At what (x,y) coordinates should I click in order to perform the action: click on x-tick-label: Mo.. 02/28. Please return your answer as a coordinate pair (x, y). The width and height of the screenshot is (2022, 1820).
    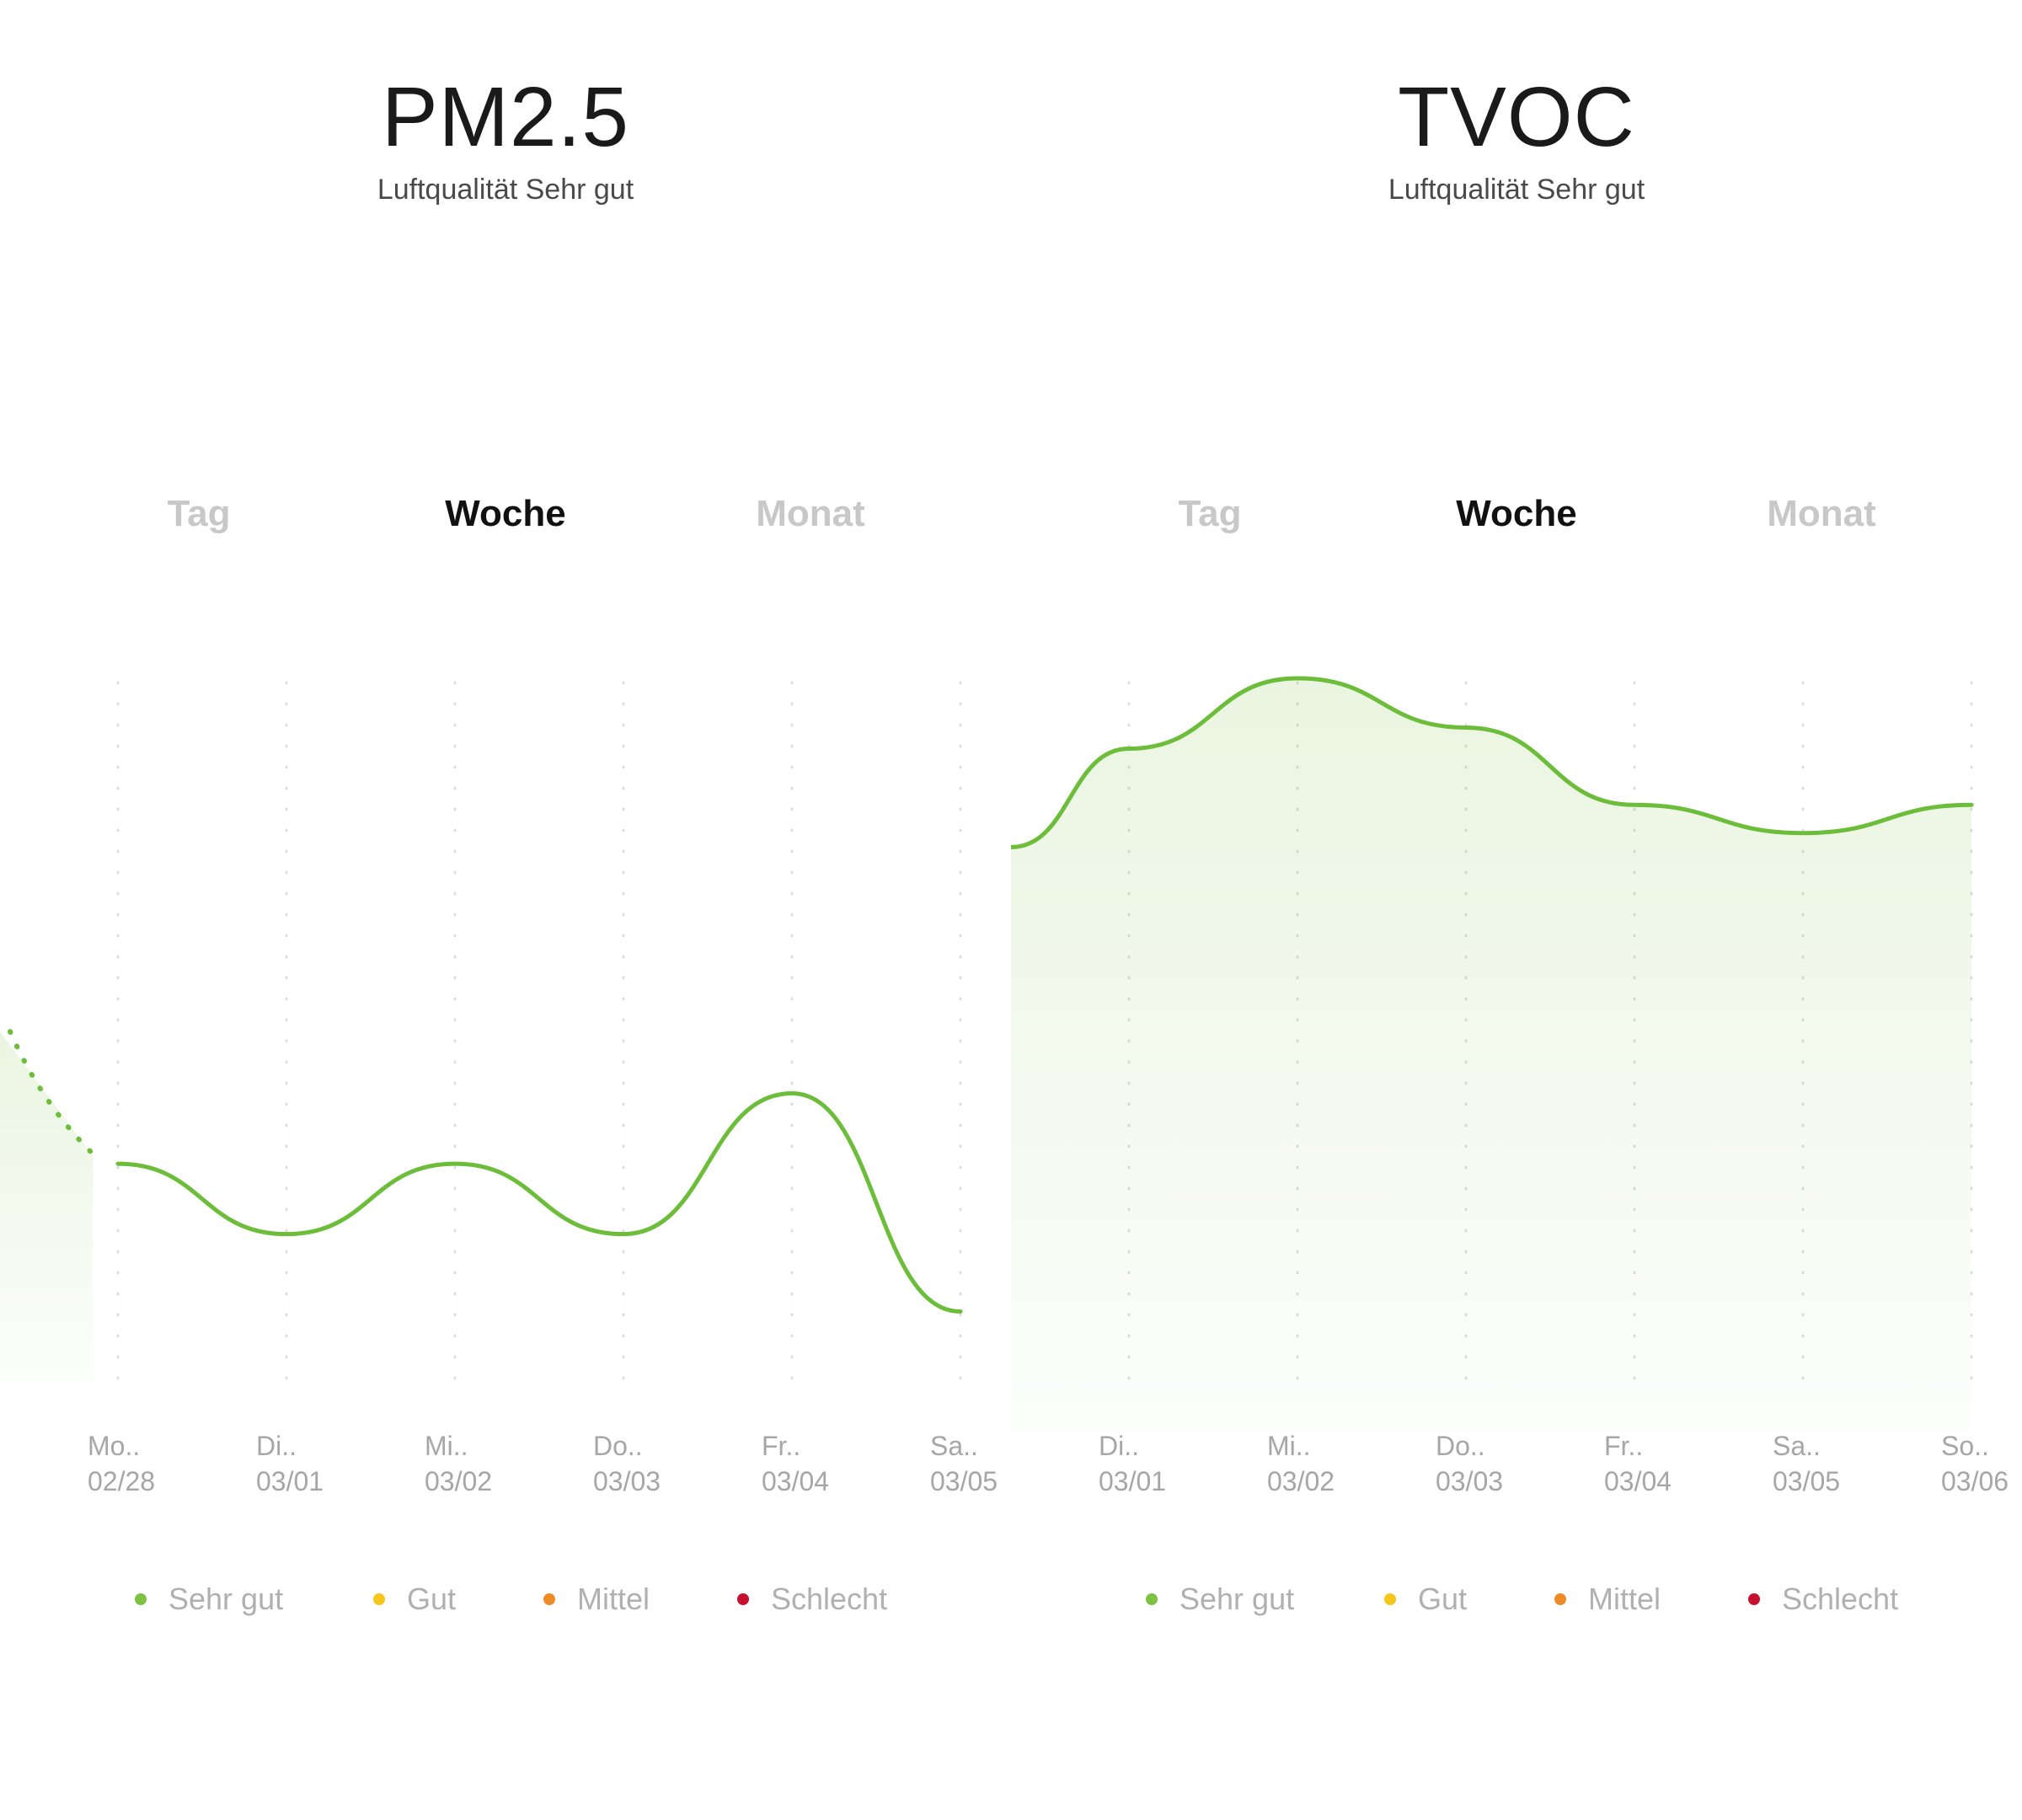
    Looking at the image, I should click on (121, 1463).